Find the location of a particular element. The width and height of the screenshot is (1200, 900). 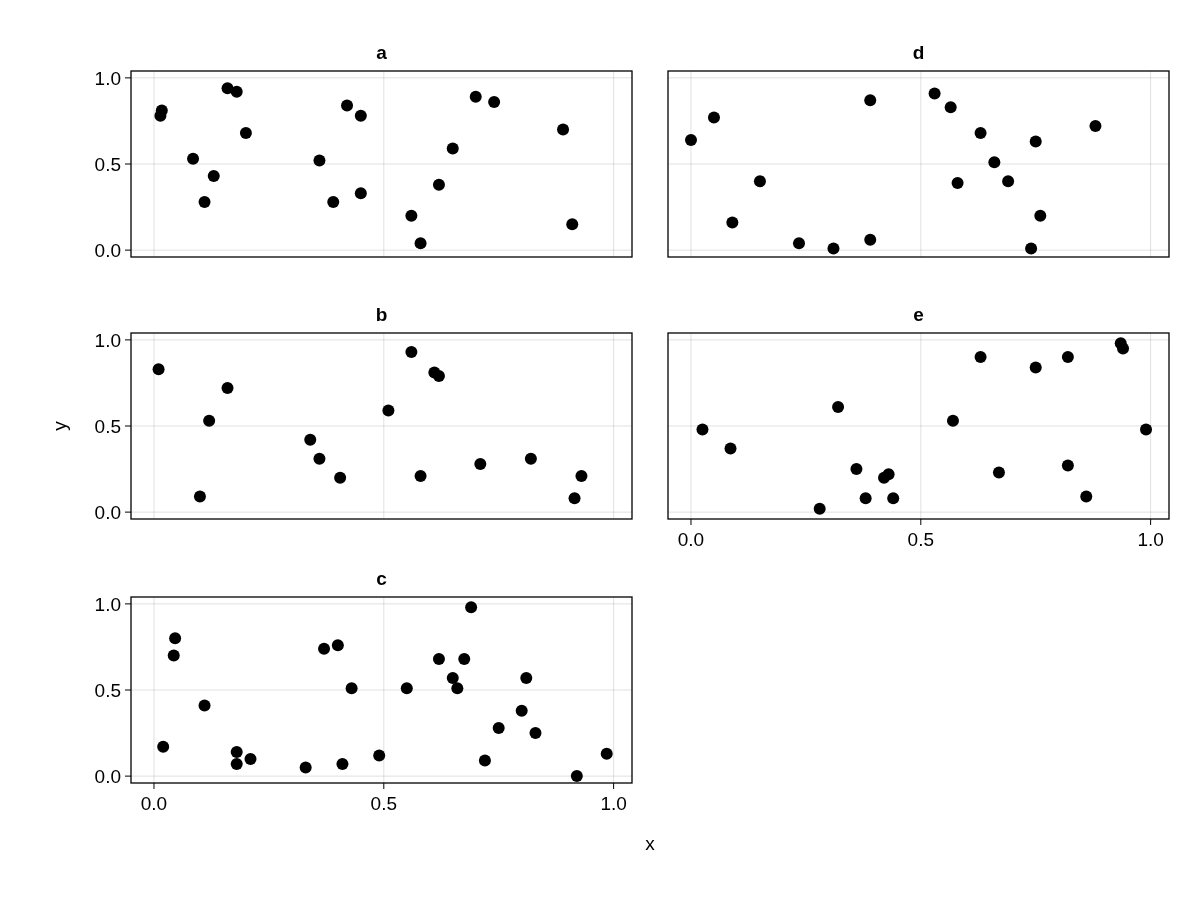

chart-title: c is located at coordinates (382, 578).